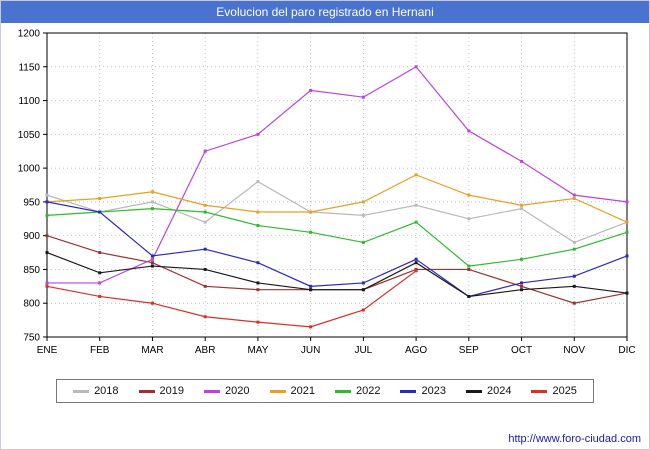  I want to click on legend-wrap: 2018 2019 2020 2021 2022 2023 2024 2025, so click(325, 391).